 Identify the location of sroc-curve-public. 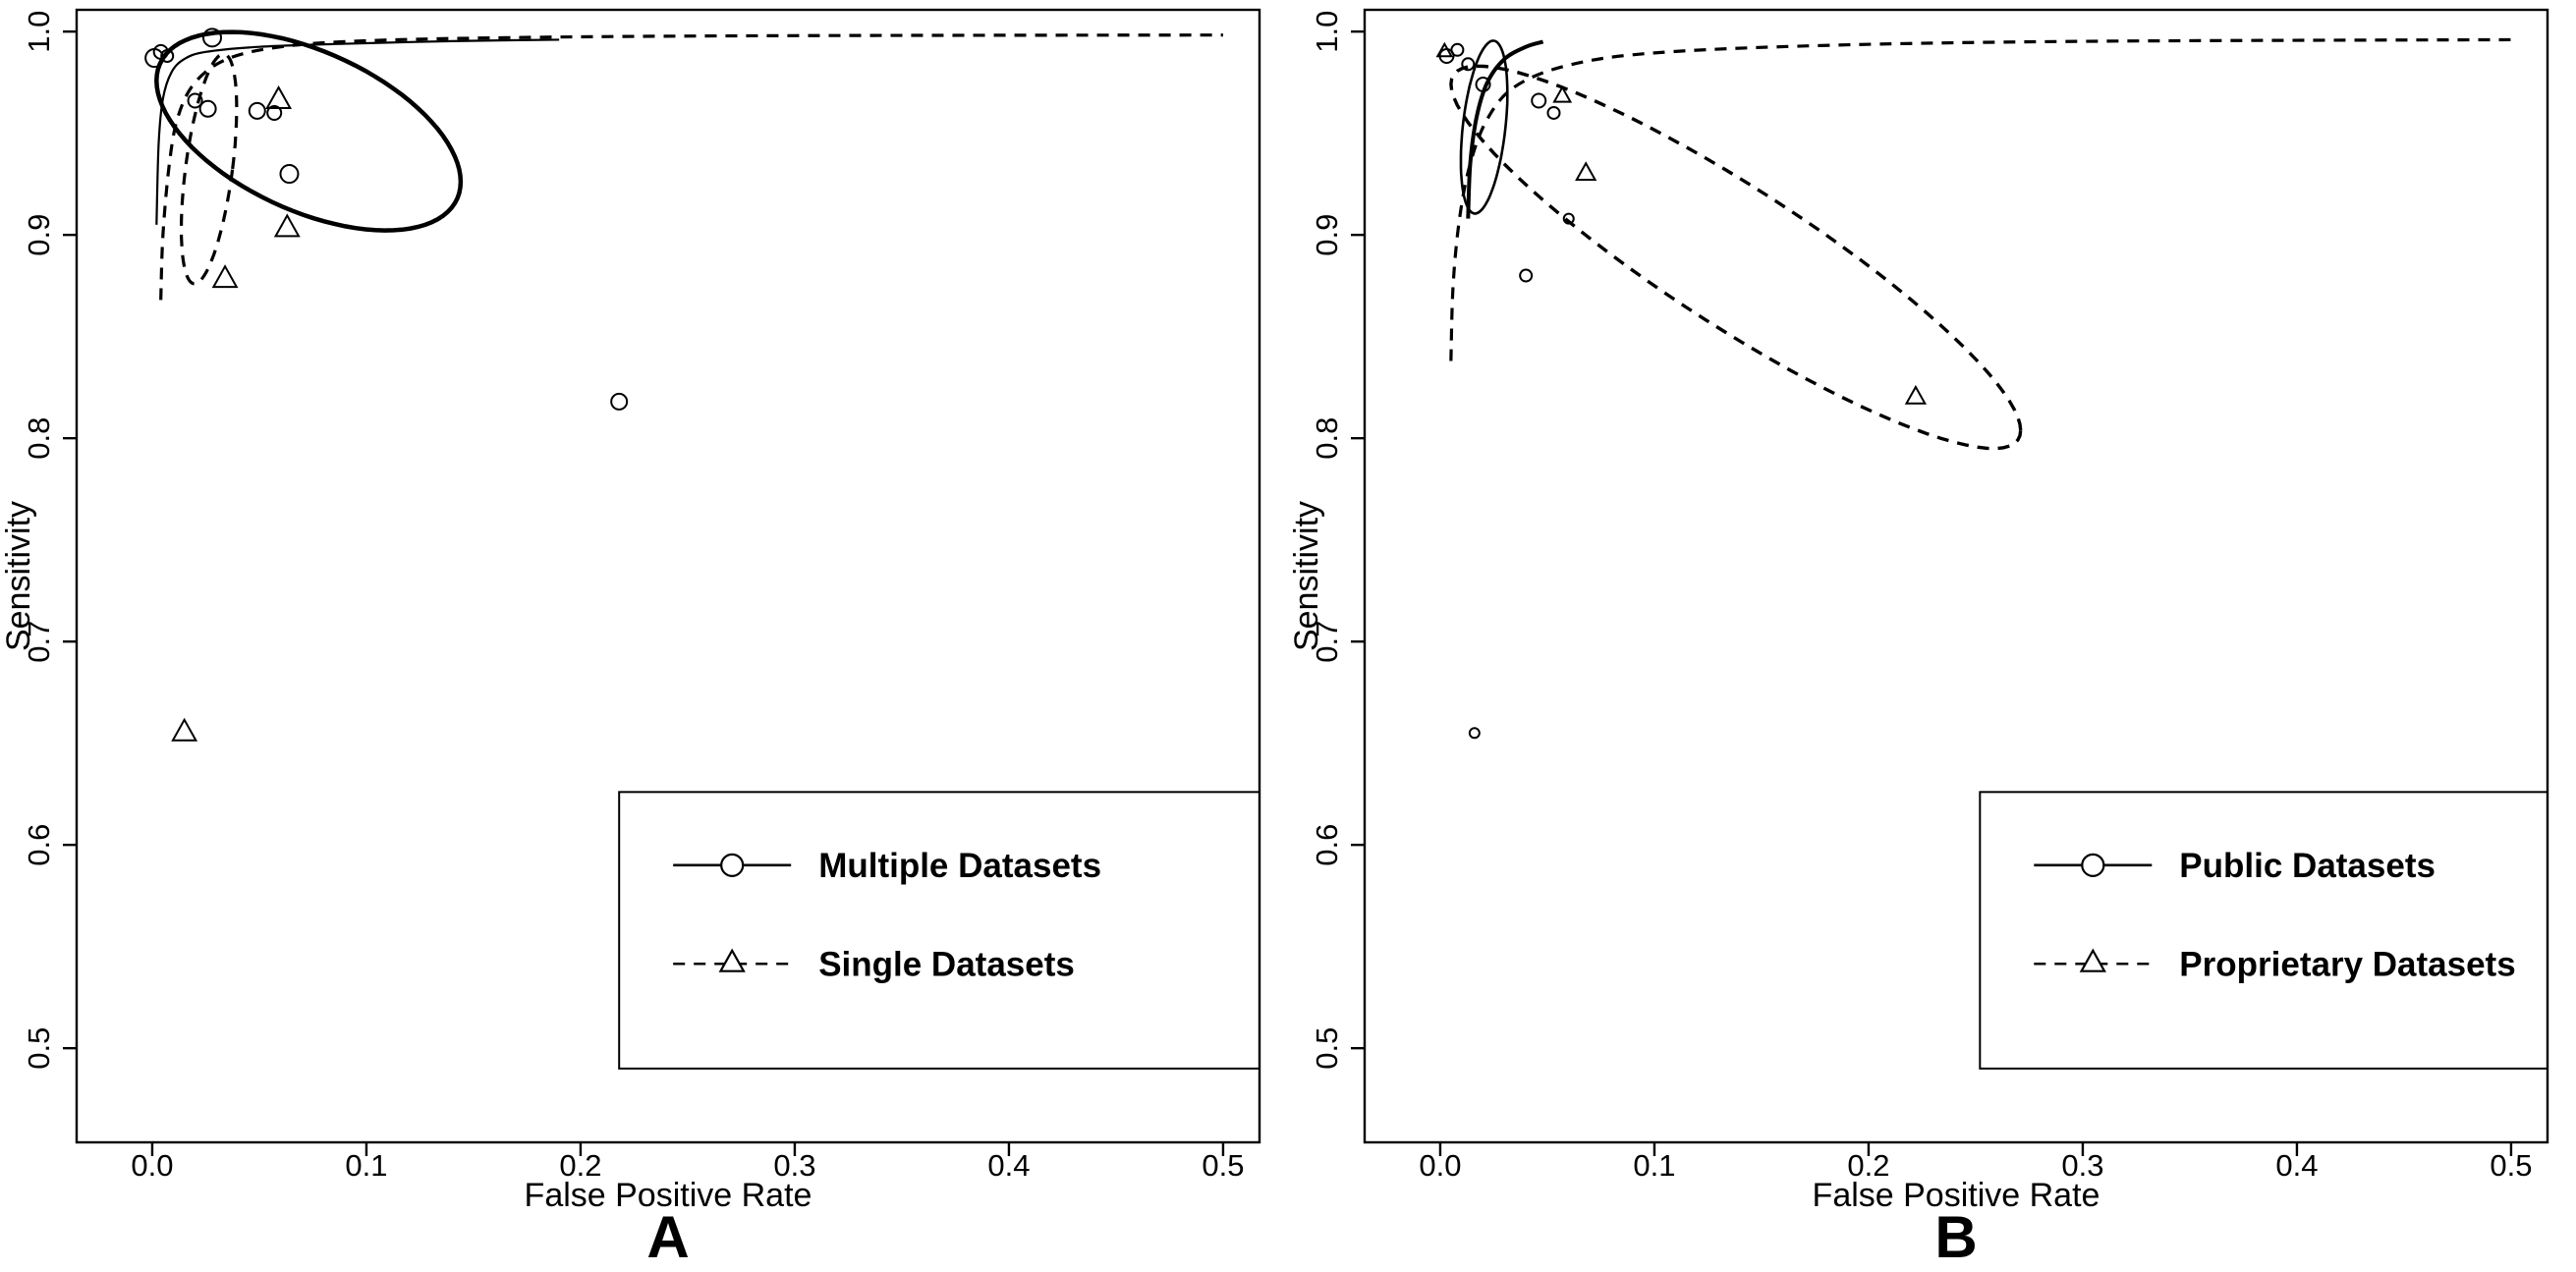
(1505, 129).